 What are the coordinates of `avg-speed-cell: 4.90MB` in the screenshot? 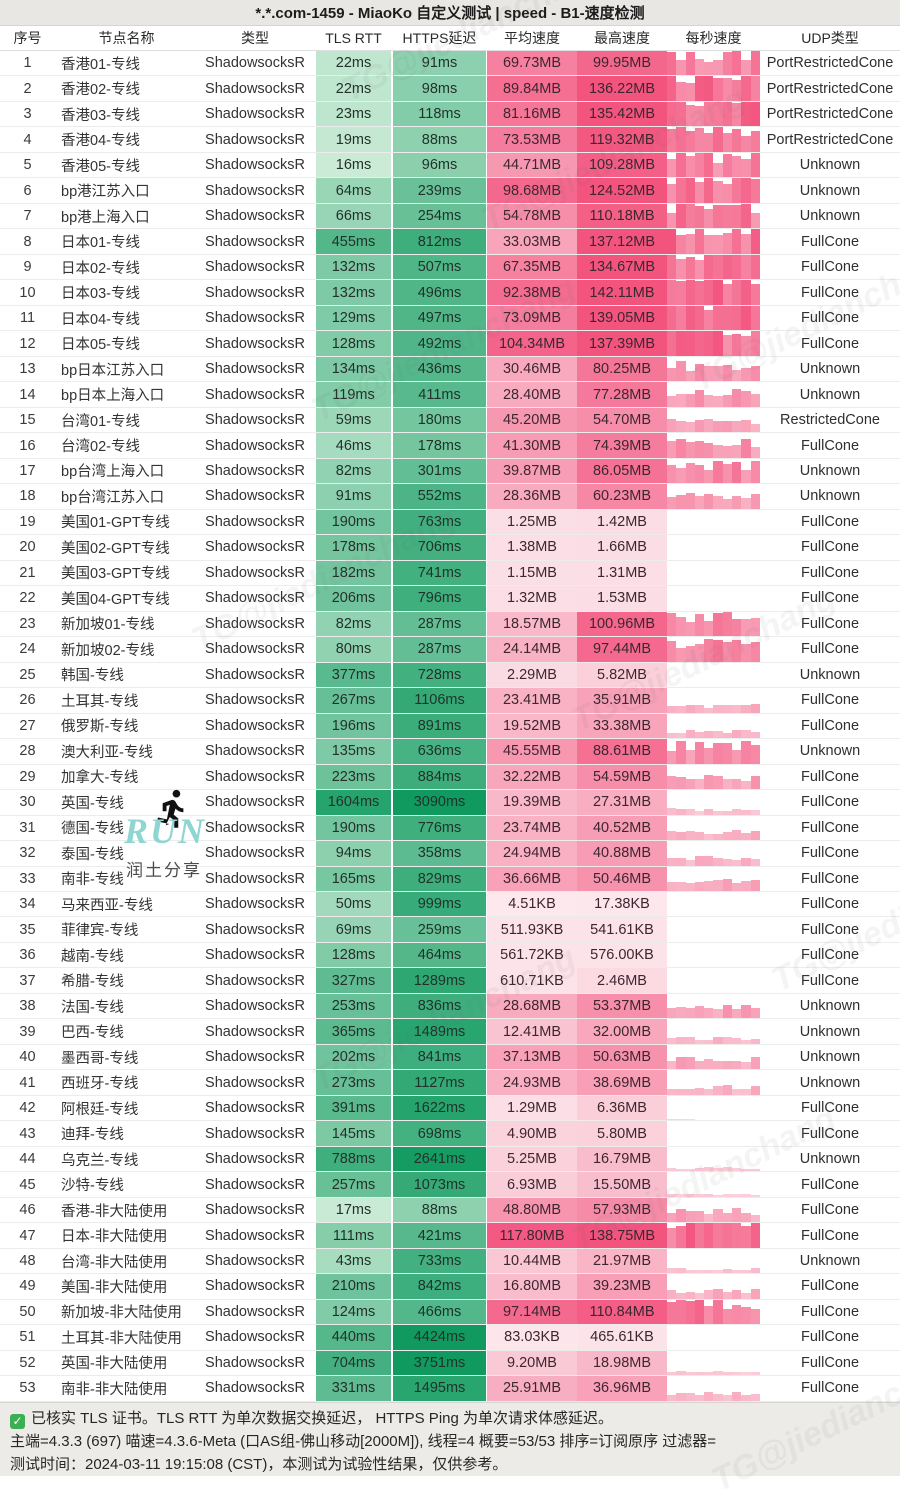 It's located at (532, 1133).